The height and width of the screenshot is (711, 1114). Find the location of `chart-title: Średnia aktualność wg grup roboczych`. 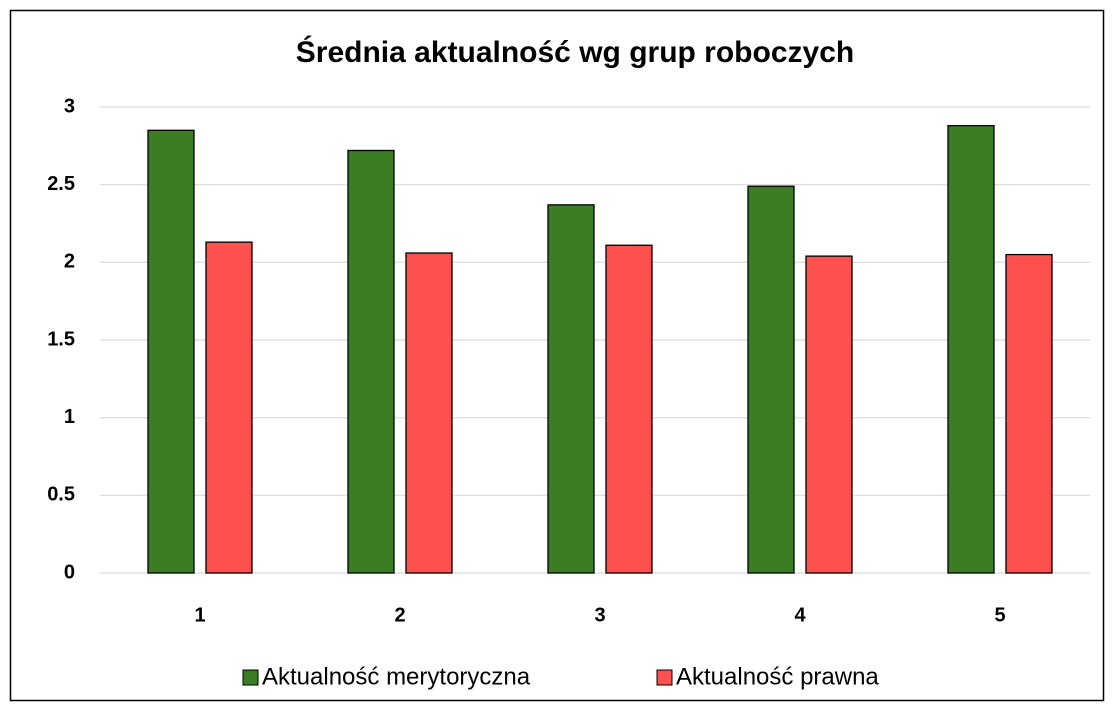

chart-title: Średnia aktualność wg grup roboczych is located at coordinates (575, 52).